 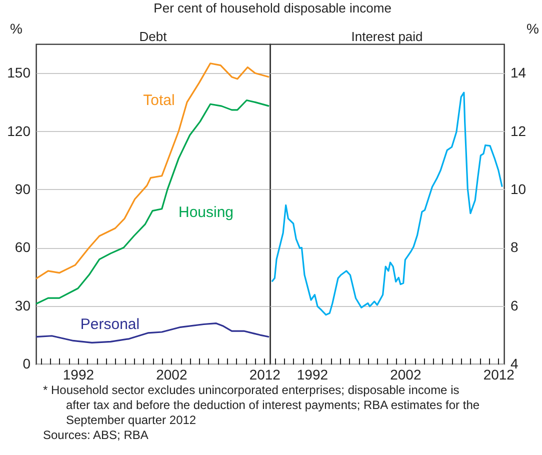 I want to click on series-label: Personal, so click(x=110, y=324).